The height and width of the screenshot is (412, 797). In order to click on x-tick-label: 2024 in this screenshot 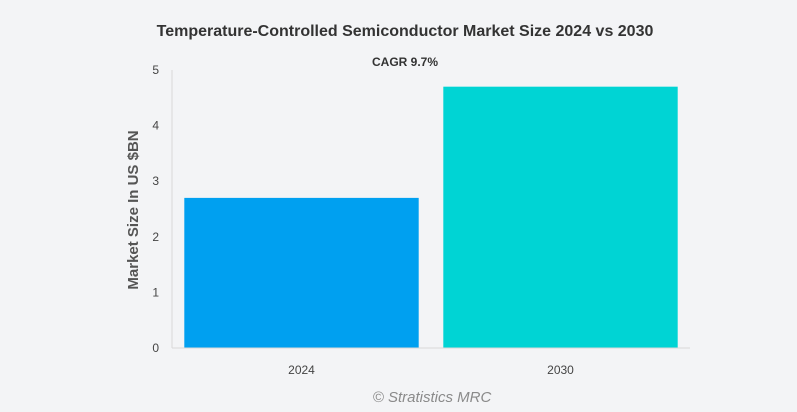, I will do `click(301, 370)`.